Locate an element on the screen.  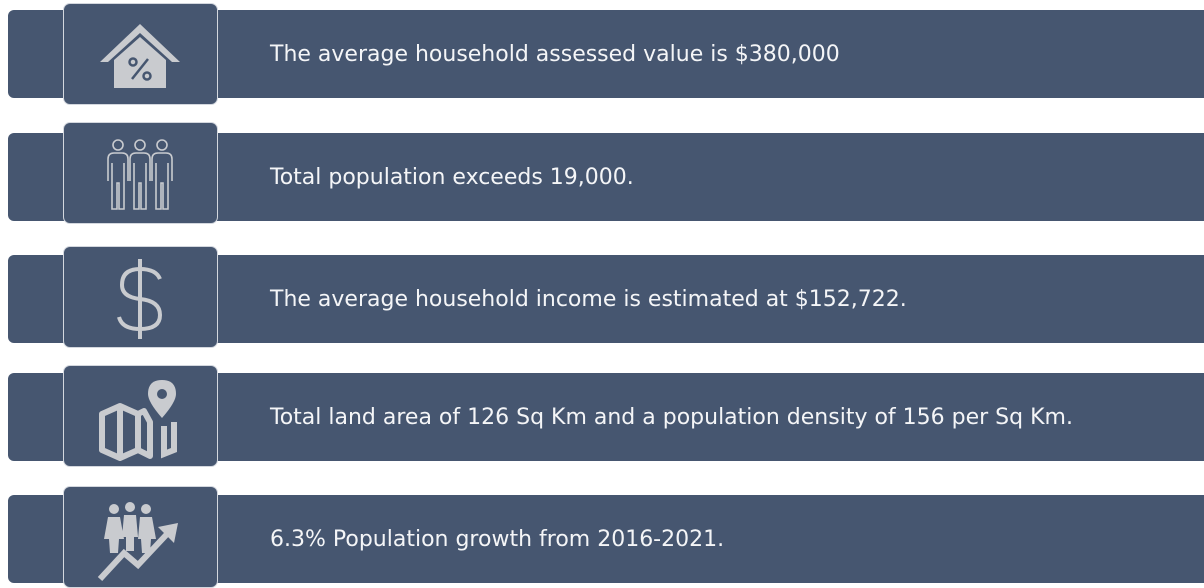
dollar-icon is located at coordinates (140, 299).